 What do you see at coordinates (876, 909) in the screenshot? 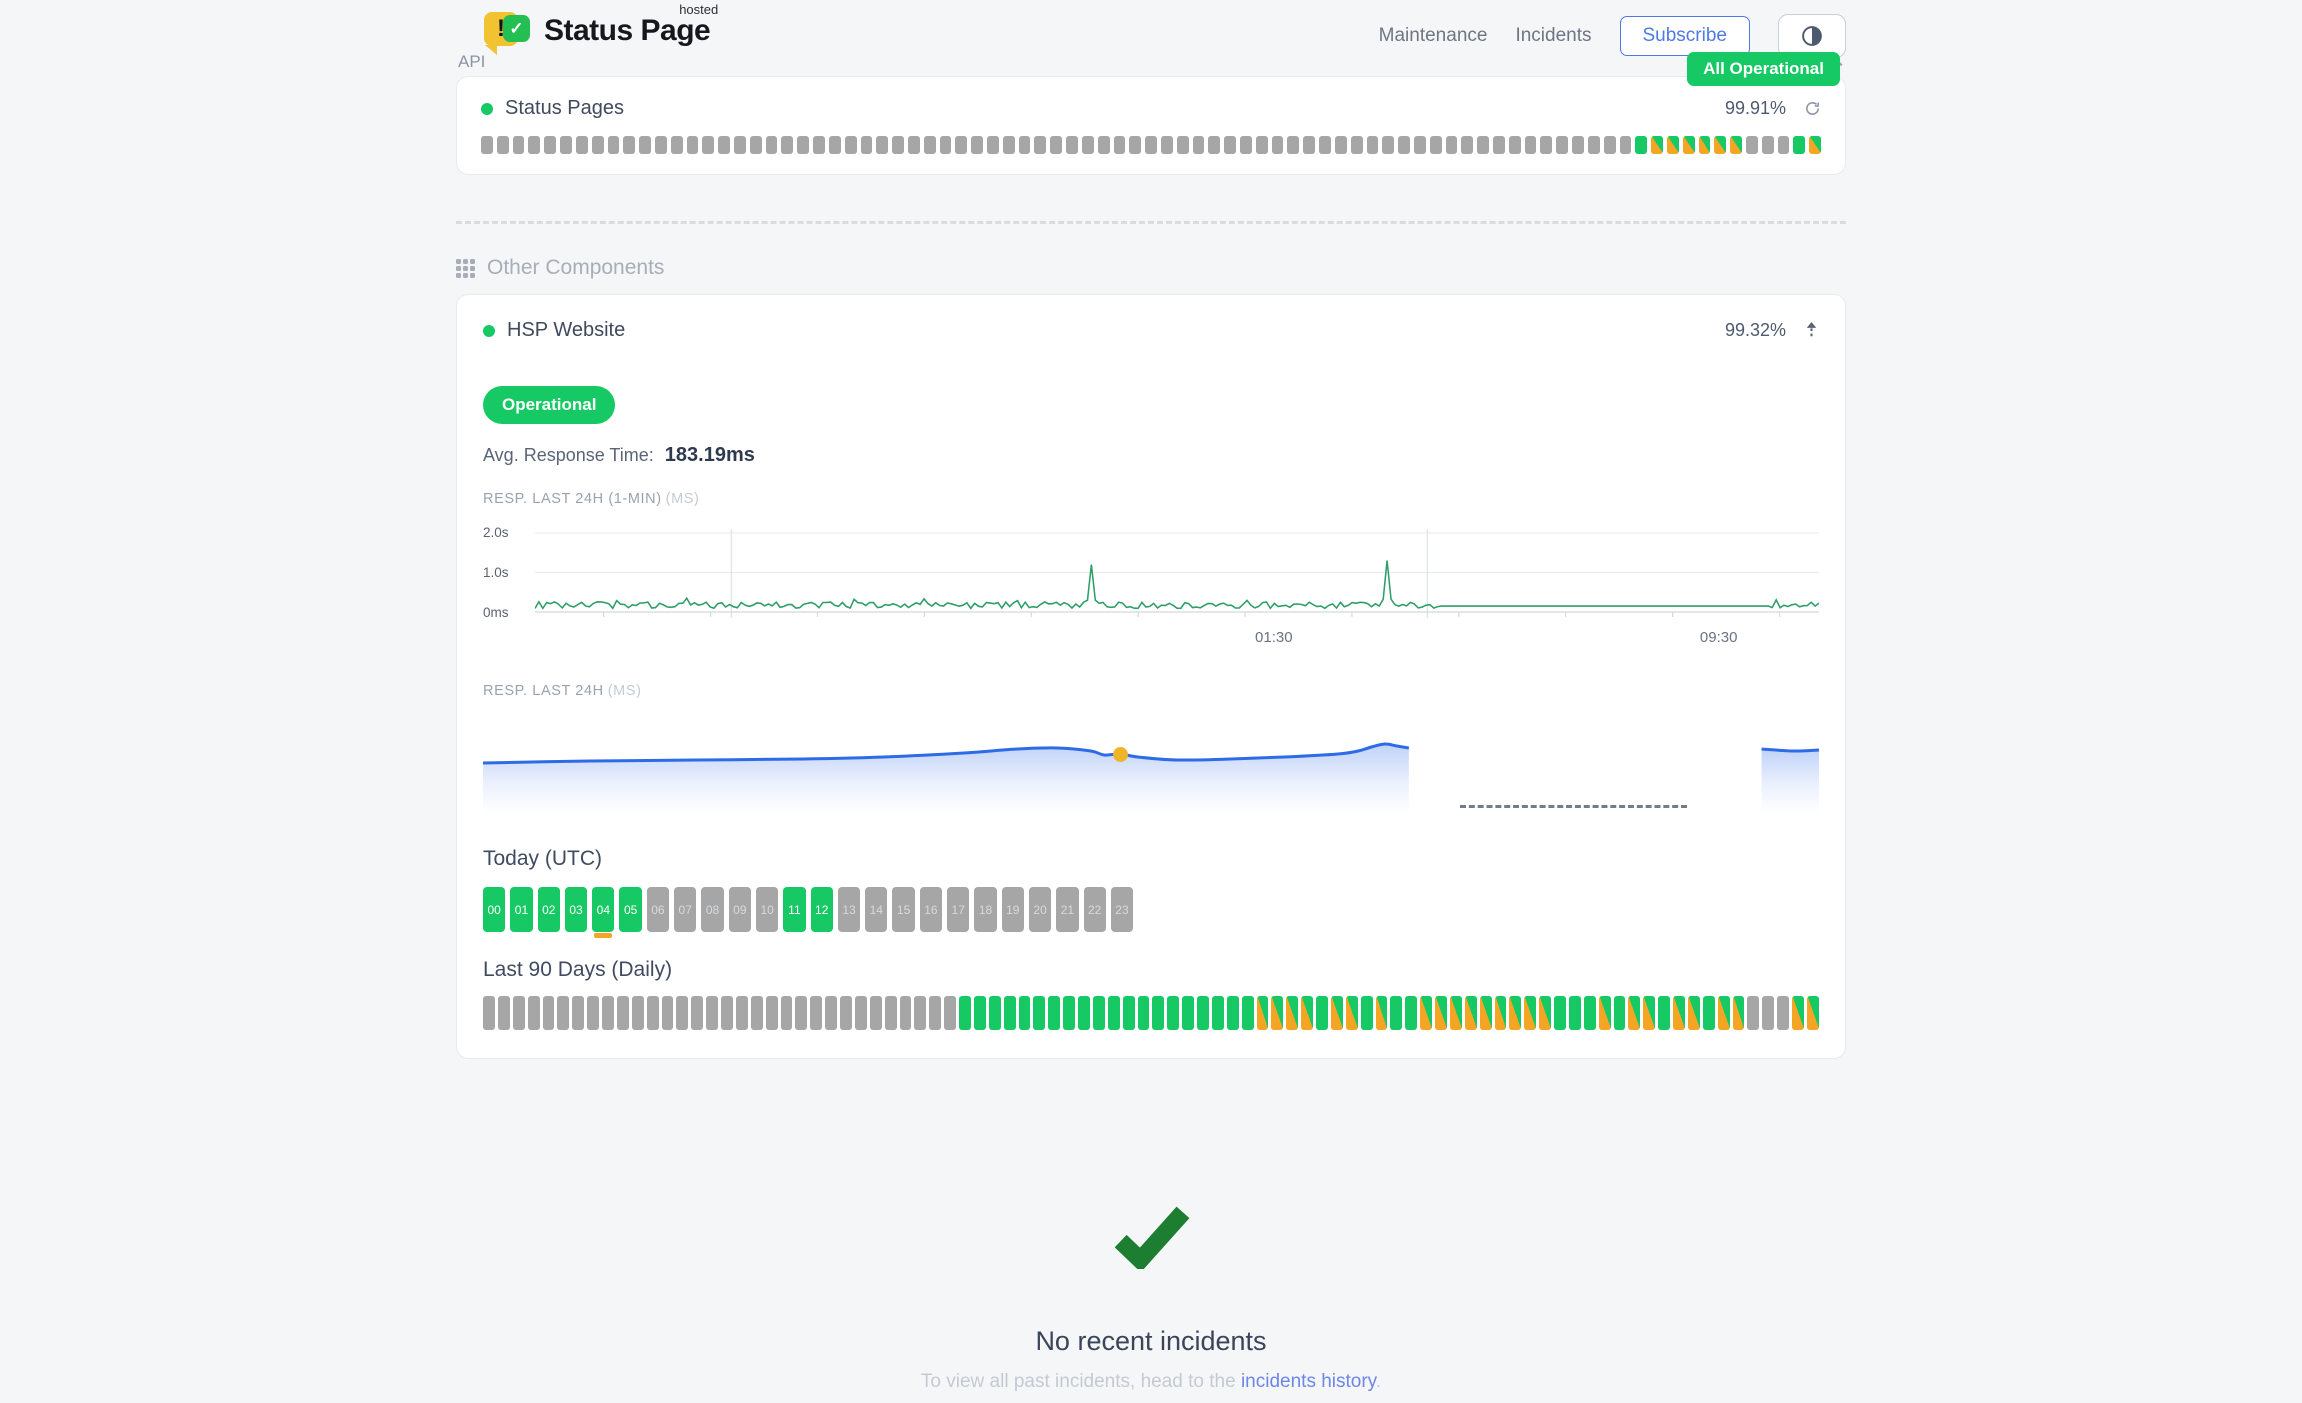
I see `hour-block: 14` at bounding box center [876, 909].